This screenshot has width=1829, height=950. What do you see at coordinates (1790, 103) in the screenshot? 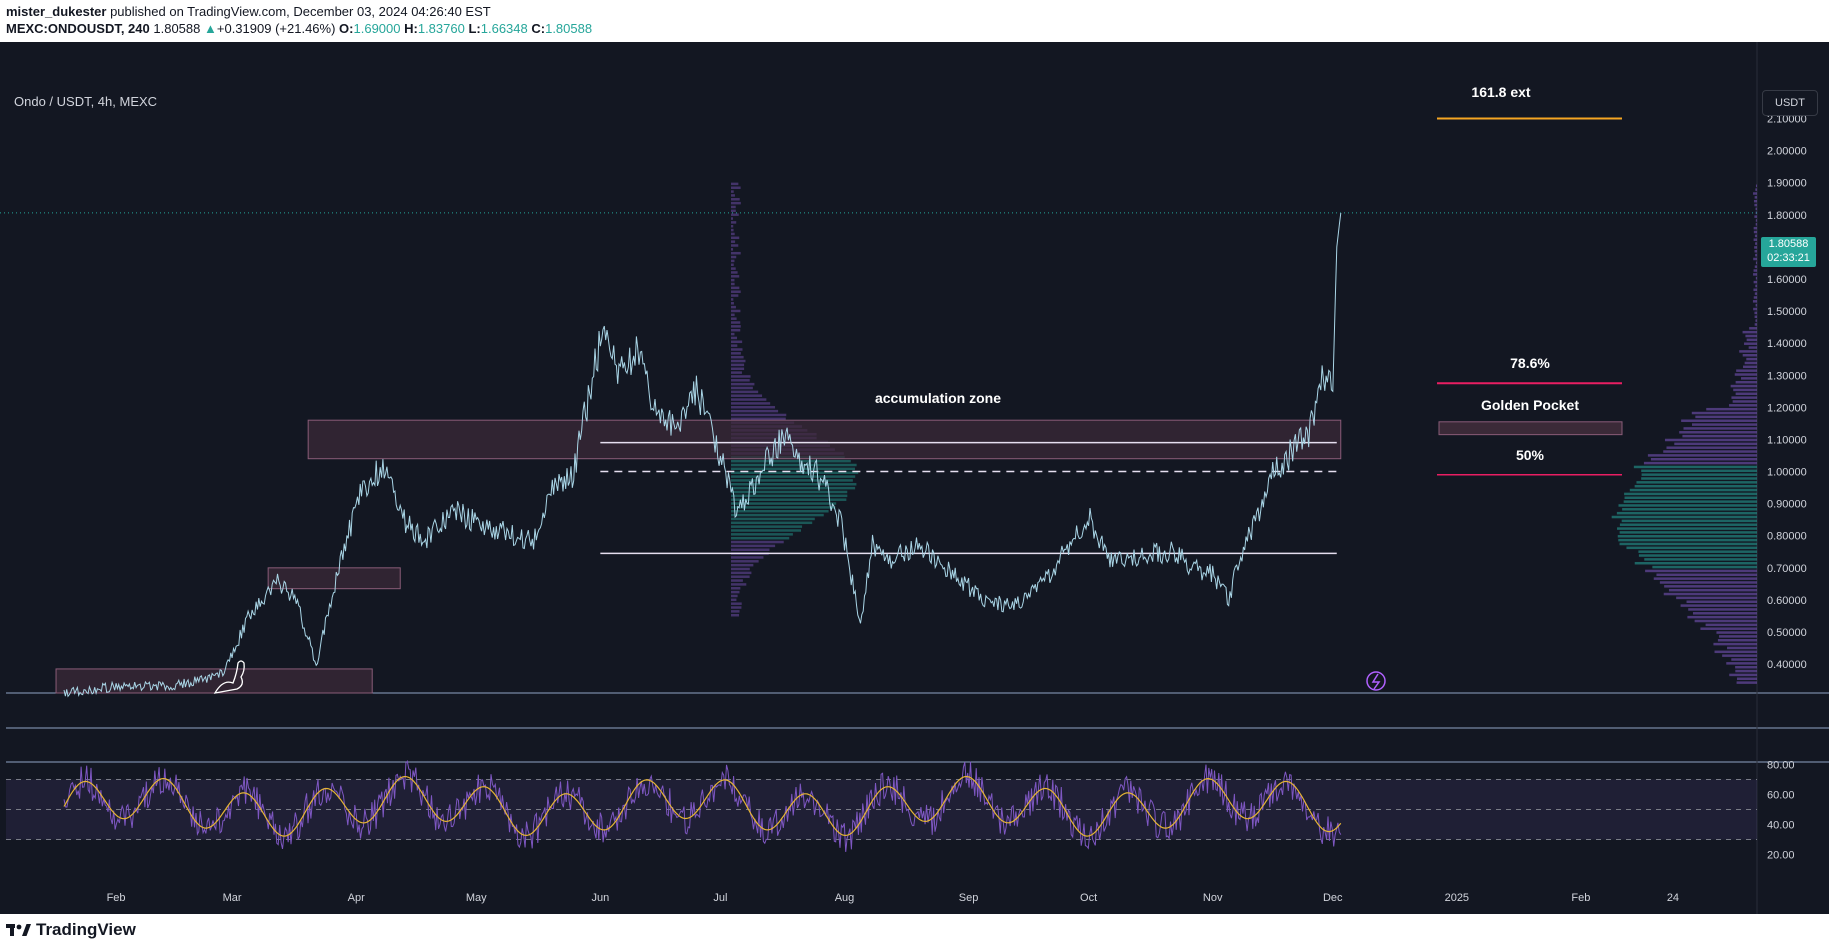
I see `currency-button: USDT` at bounding box center [1790, 103].